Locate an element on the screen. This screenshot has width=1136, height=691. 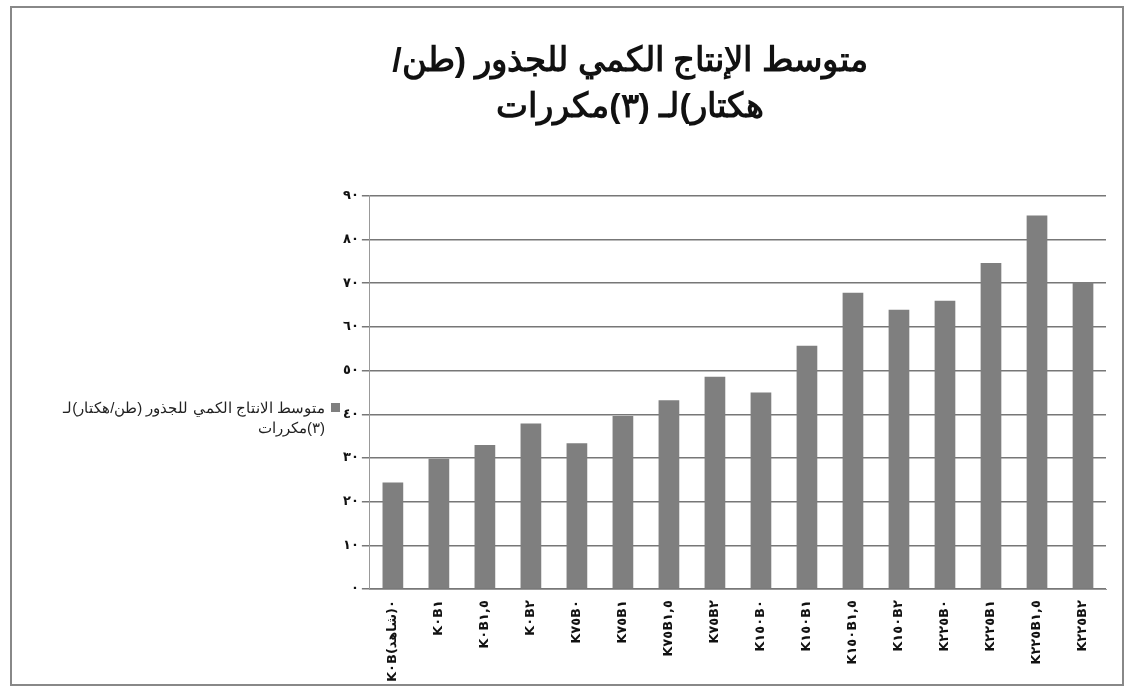
y-tick-label: ٦٠ is located at coordinates (350, 326).